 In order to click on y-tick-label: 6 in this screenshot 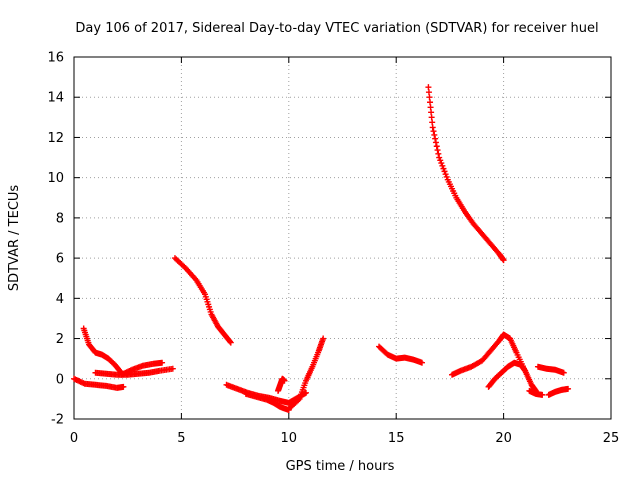, I will do `click(60, 259)`.